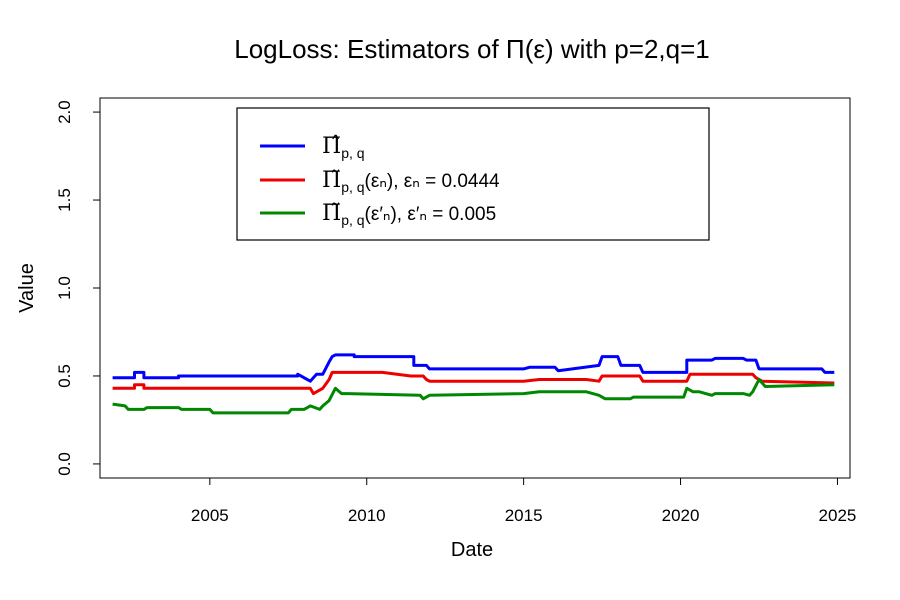 The width and height of the screenshot is (900, 600). Describe the element at coordinates (27, 288) in the screenshot. I see `y-axis-label: Value` at that location.